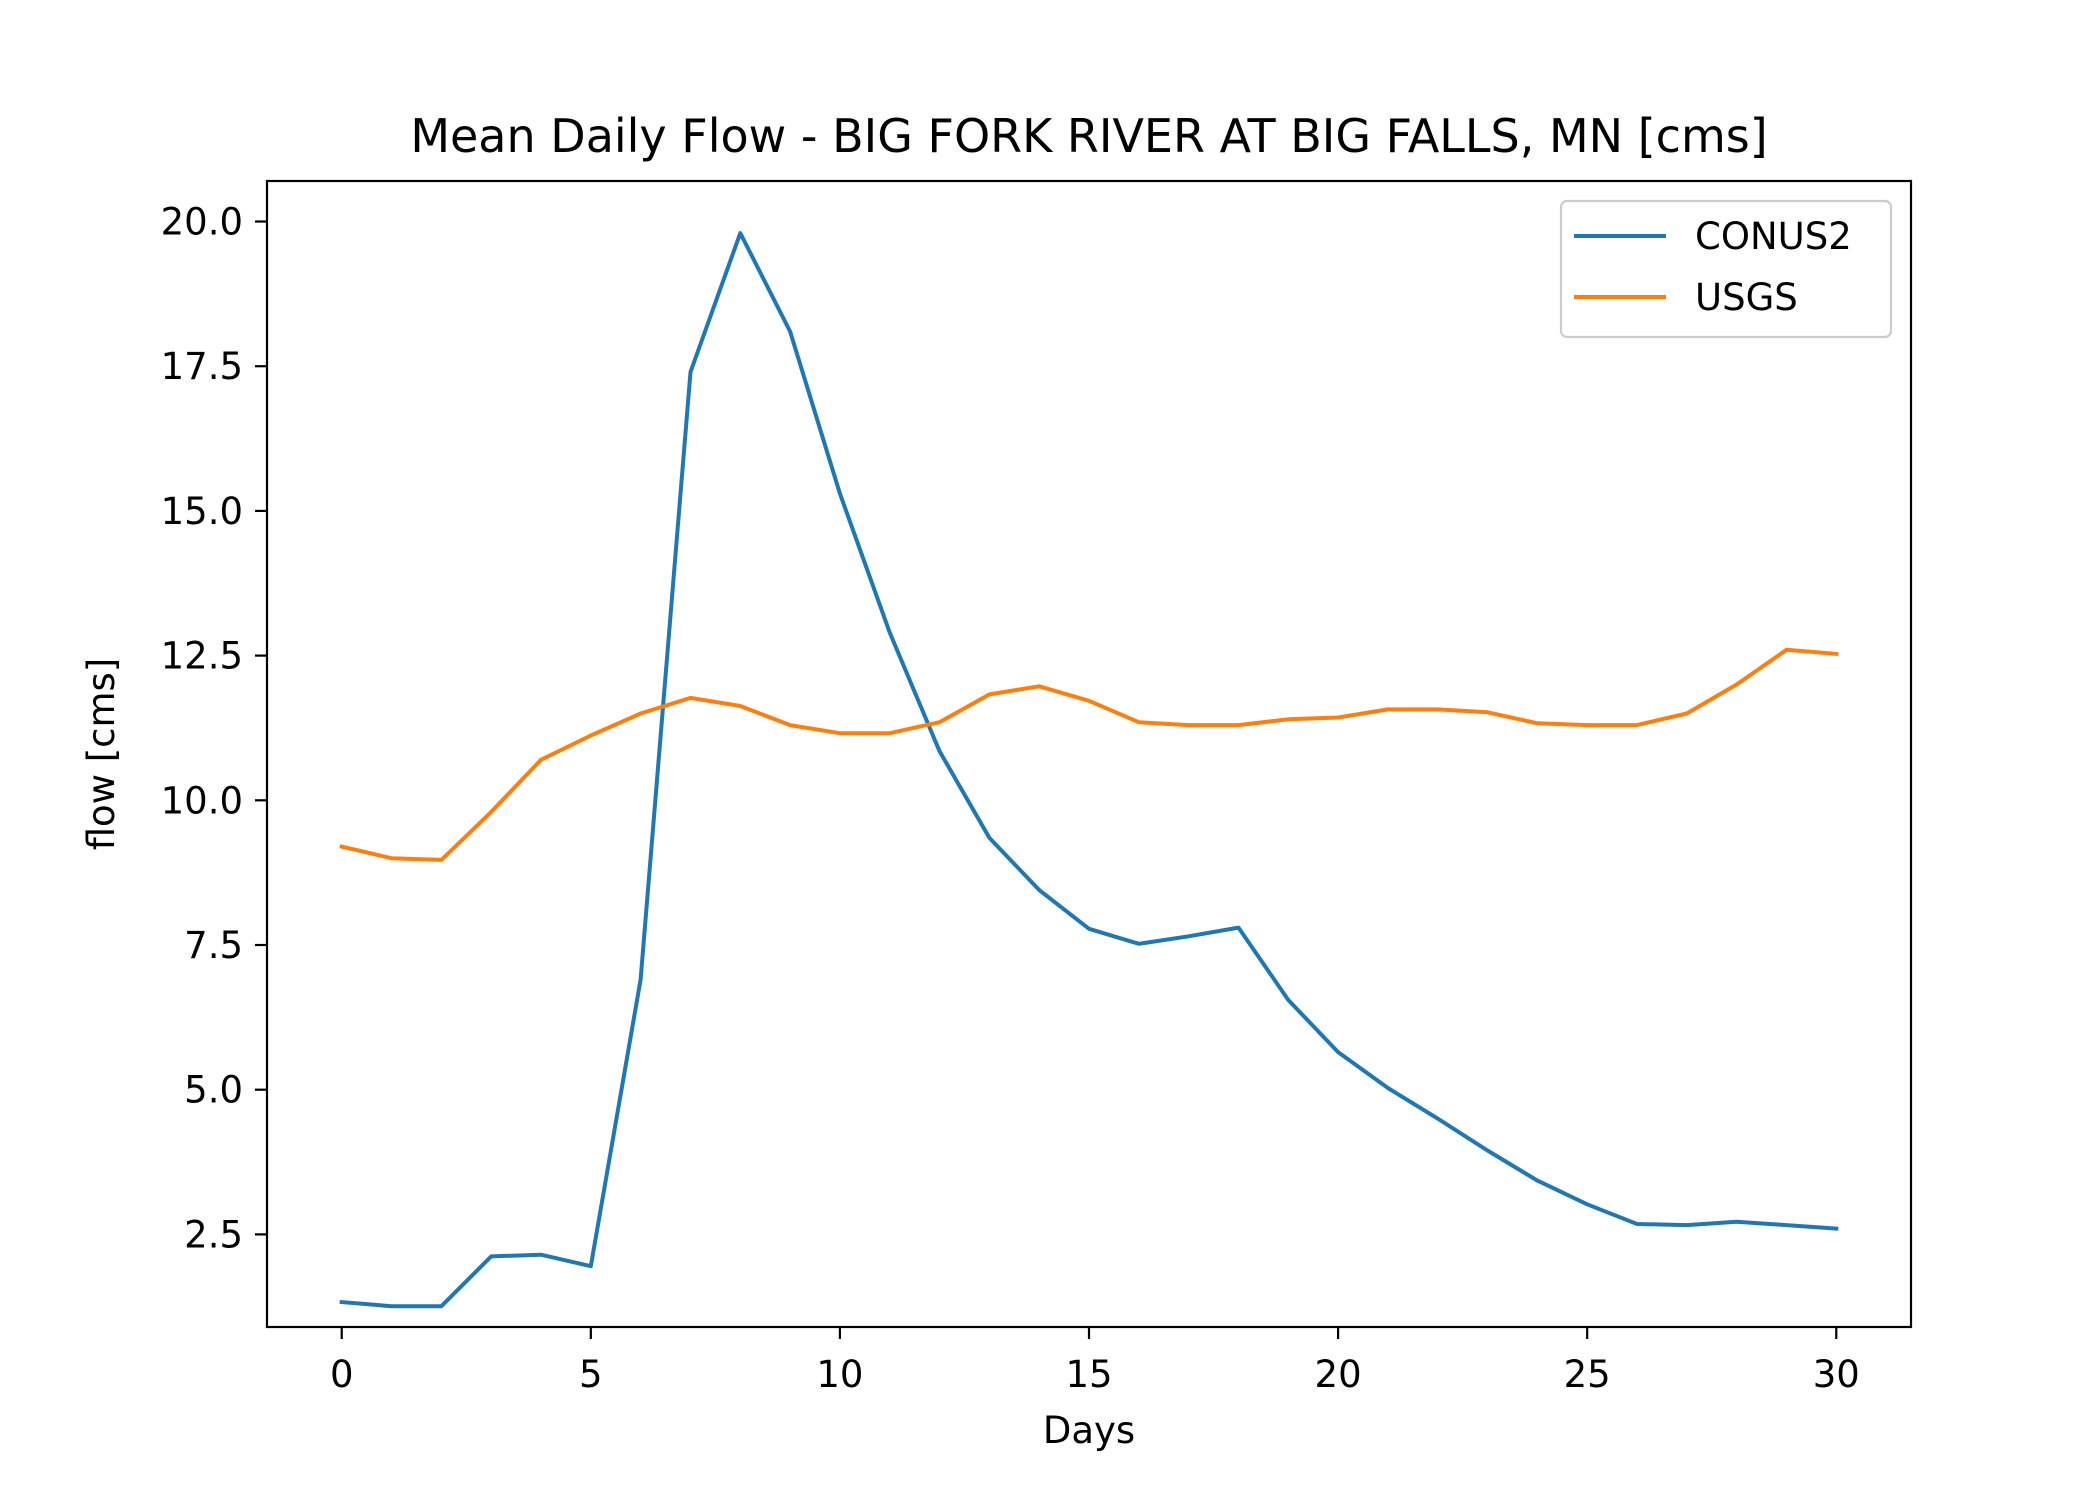 This screenshot has height=1500, width=2100. What do you see at coordinates (1773, 236) in the screenshot?
I see `legend-label-conus2: CONUS2` at bounding box center [1773, 236].